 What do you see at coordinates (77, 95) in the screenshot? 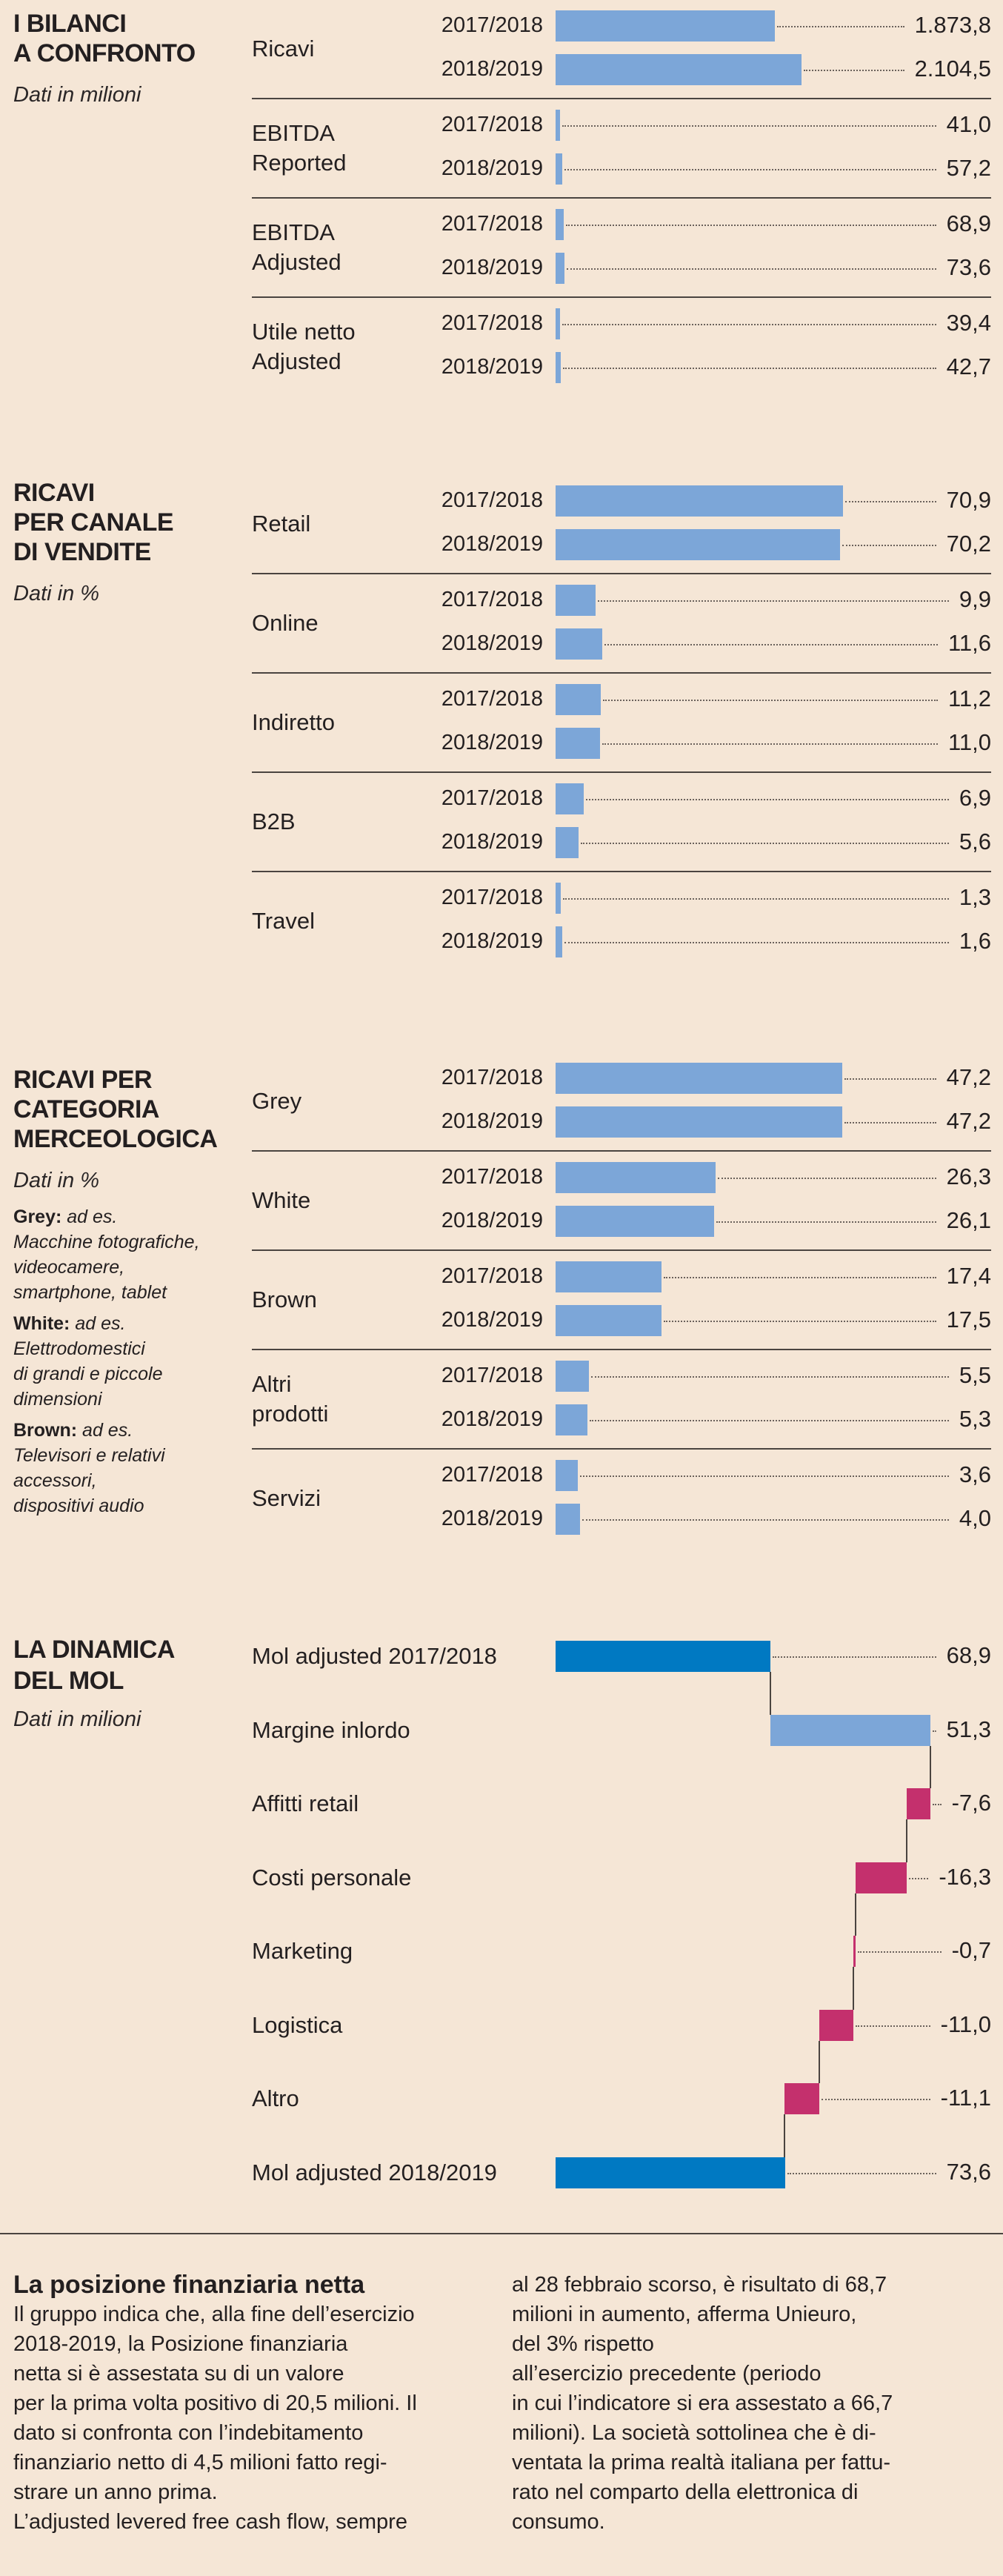
I see `section-subtitle: Dati in milioni` at bounding box center [77, 95].